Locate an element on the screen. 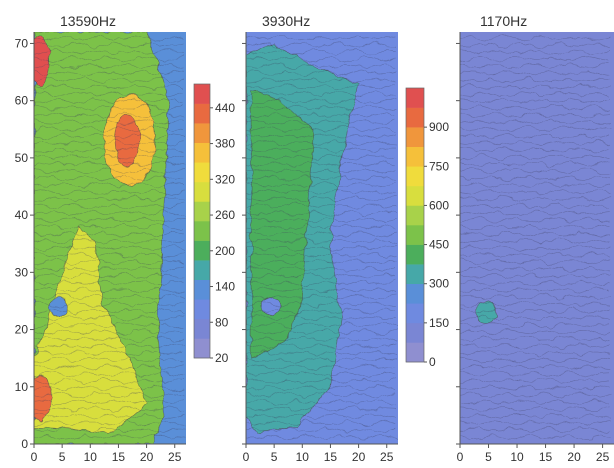 This screenshot has height=468, width=614. colorbar-tick-label: 440 is located at coordinates (225, 108).